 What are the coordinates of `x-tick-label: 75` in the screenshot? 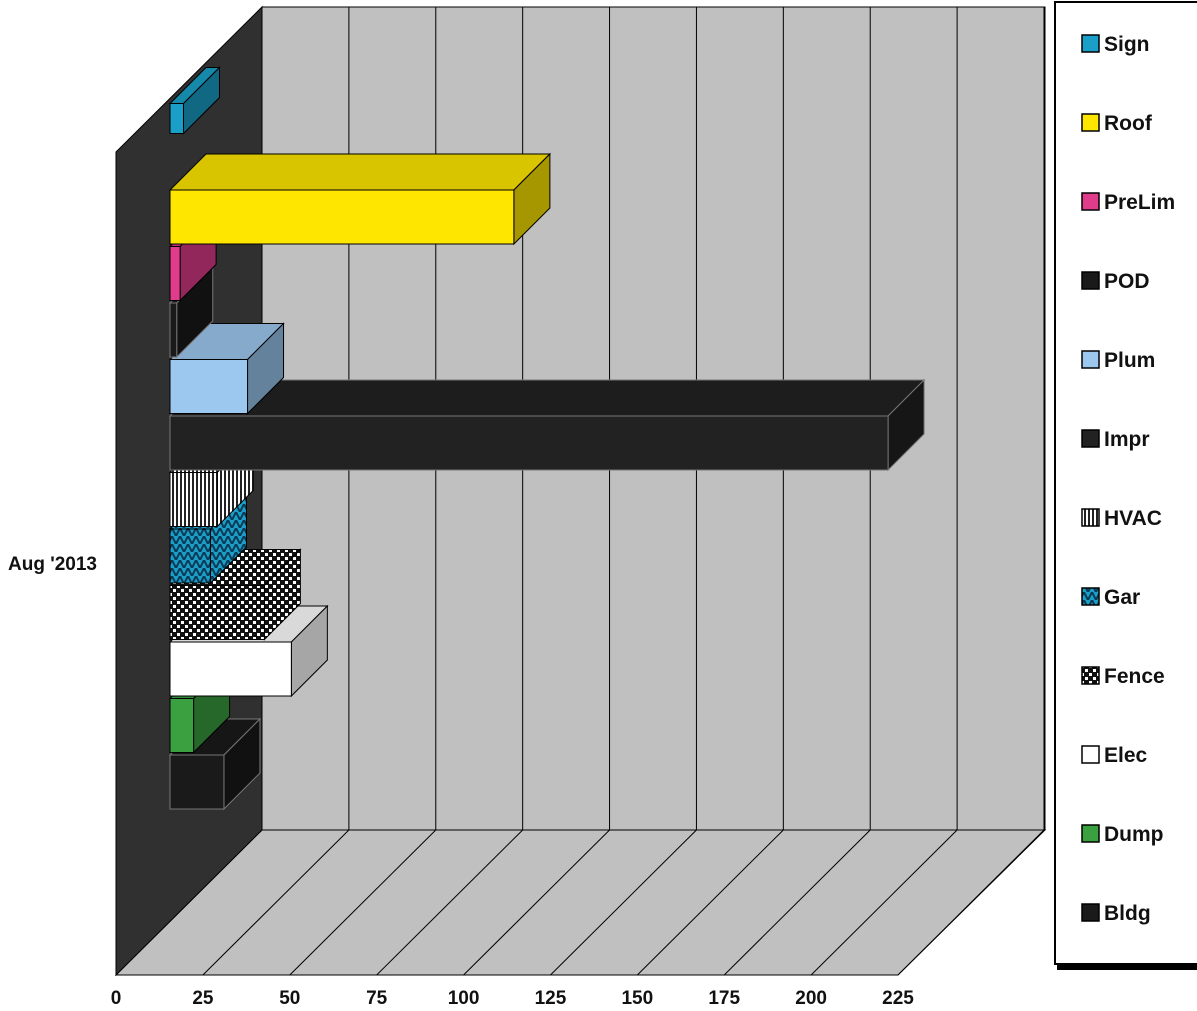 It's located at (377, 998).